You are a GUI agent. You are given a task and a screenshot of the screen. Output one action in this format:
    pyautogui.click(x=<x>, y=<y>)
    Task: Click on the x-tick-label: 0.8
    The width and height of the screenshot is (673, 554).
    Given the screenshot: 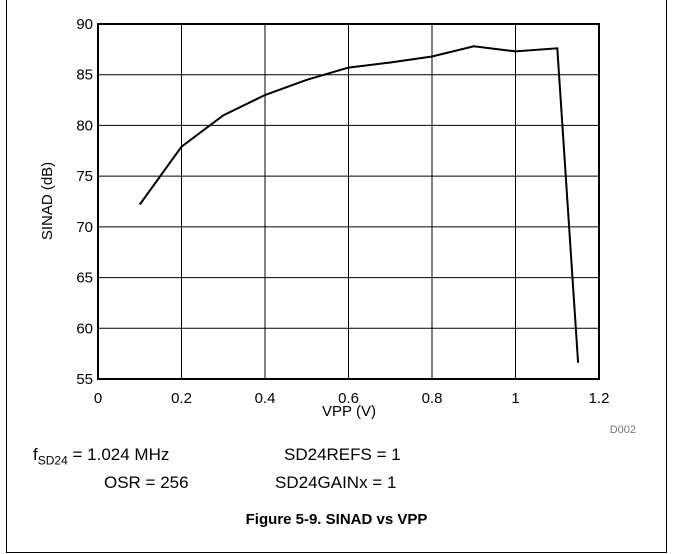 What is the action you would take?
    pyautogui.click(x=432, y=398)
    